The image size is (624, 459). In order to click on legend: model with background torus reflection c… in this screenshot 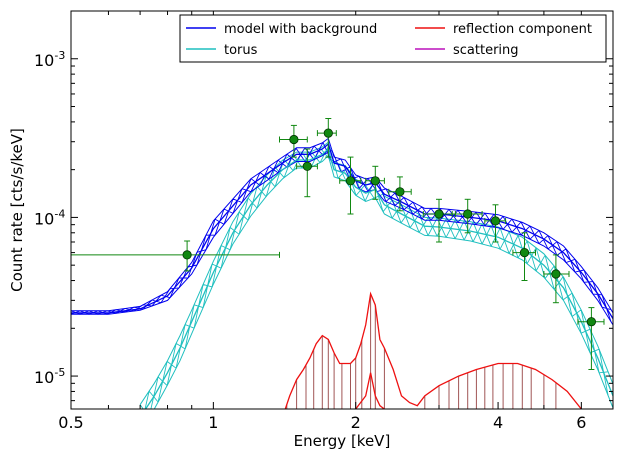, I will do `click(393, 38)`.